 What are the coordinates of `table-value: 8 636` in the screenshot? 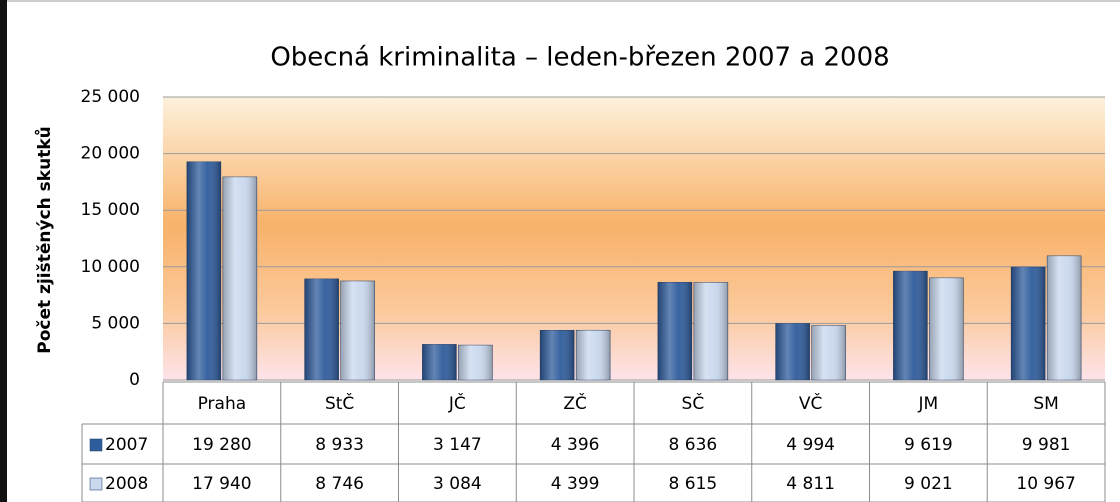 It's located at (693, 445).